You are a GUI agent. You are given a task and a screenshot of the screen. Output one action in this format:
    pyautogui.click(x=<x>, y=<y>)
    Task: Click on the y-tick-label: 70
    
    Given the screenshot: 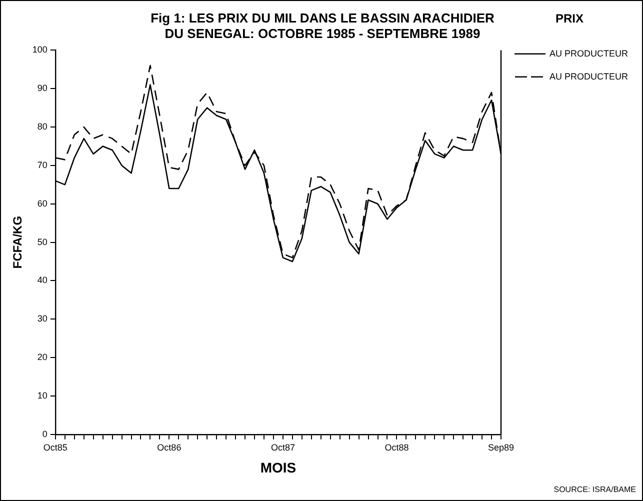 What is the action you would take?
    pyautogui.click(x=42, y=165)
    